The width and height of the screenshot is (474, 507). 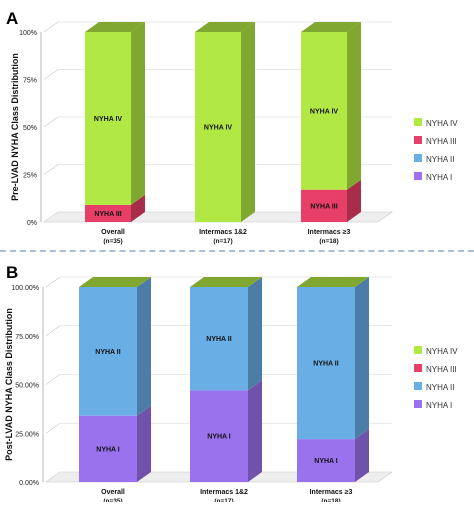 What do you see at coordinates (15, 127) in the screenshot?
I see `y-axis-title: Pre-LVAD NYHA Class Distribution` at bounding box center [15, 127].